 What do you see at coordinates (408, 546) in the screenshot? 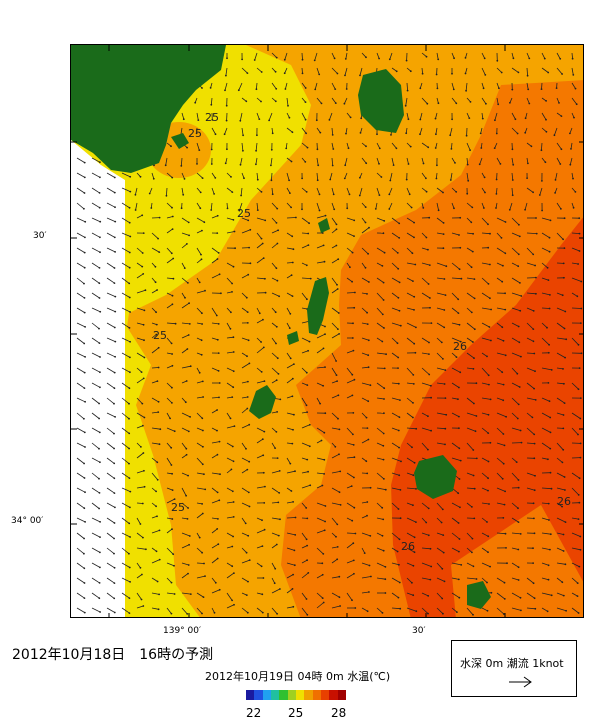
I see `contour-label: 26` at bounding box center [408, 546].